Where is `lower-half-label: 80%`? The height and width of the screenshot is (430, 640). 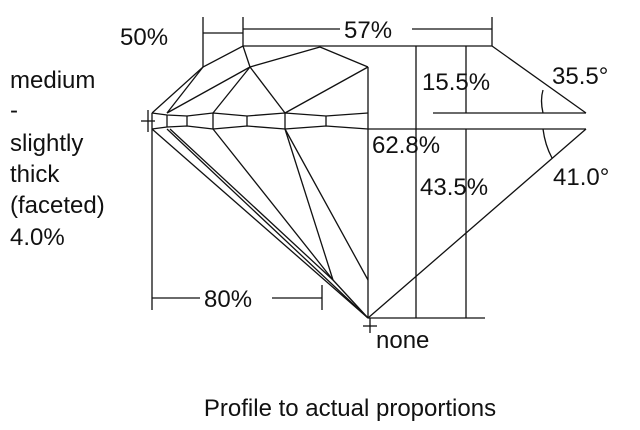 lower-half-label: 80% is located at coordinates (228, 299).